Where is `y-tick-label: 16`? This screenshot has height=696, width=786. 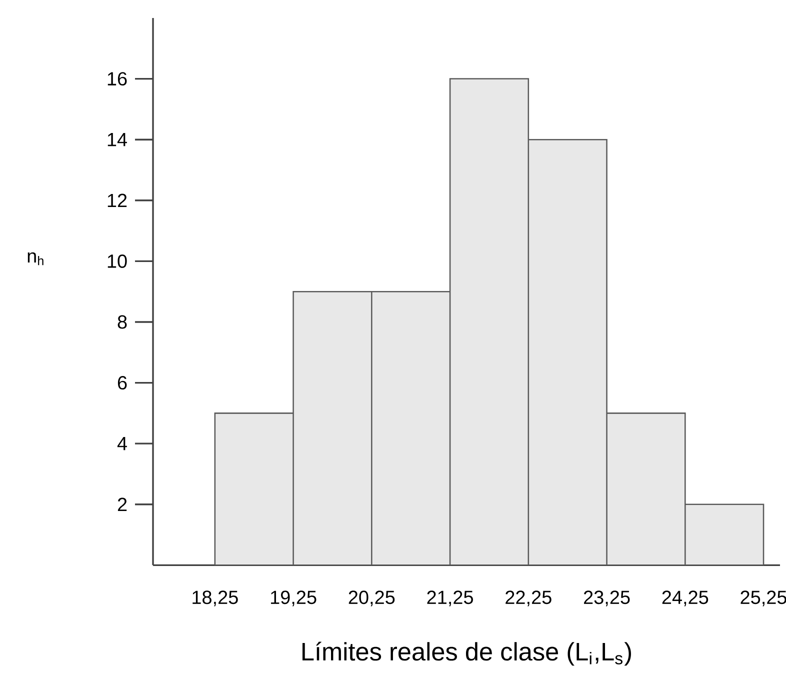
y-tick-label: 16 is located at coordinates (117, 79).